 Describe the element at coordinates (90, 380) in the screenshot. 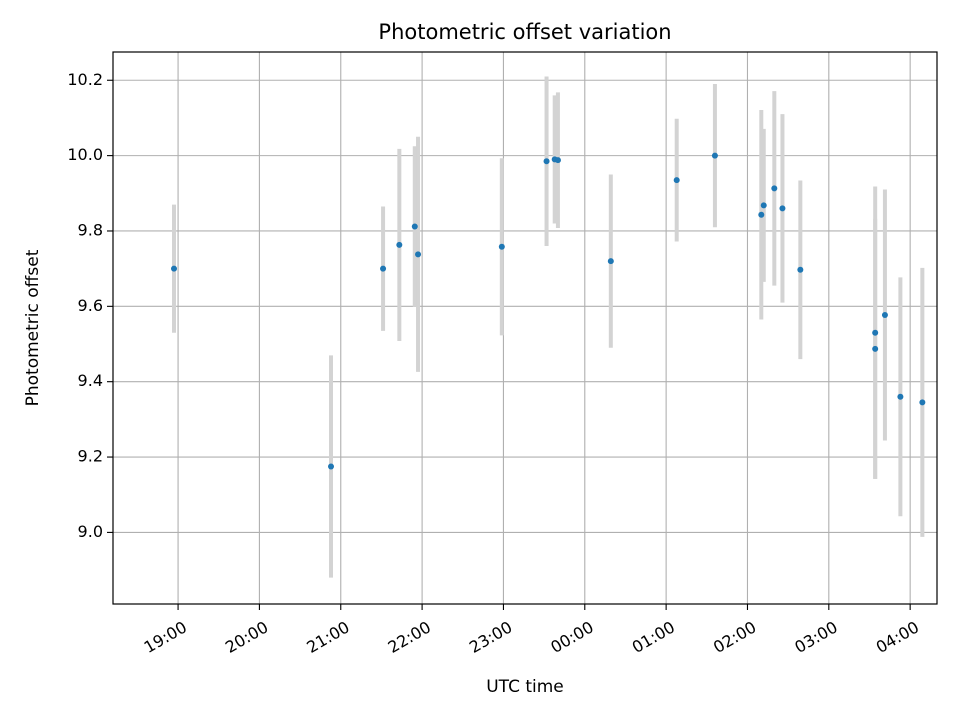

I see `y-tick-label: 9.4` at that location.